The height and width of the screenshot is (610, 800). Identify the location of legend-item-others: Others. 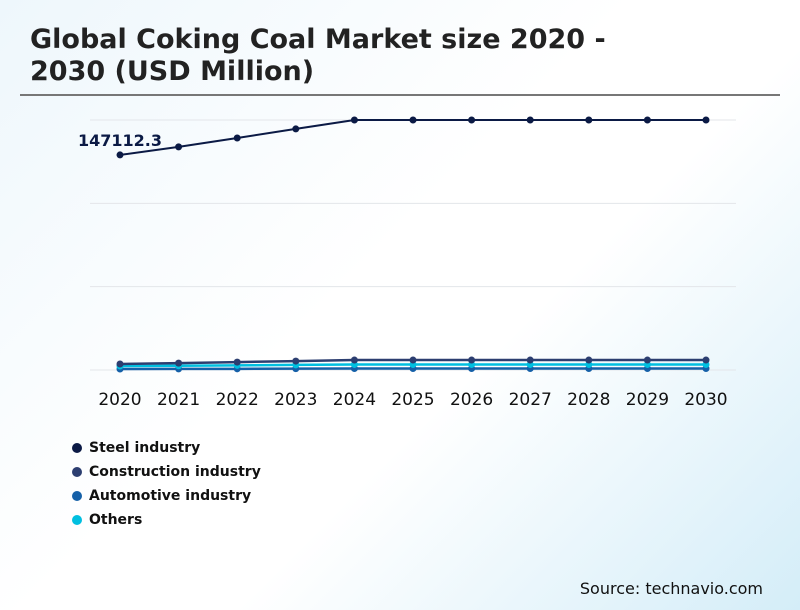
(166, 520).